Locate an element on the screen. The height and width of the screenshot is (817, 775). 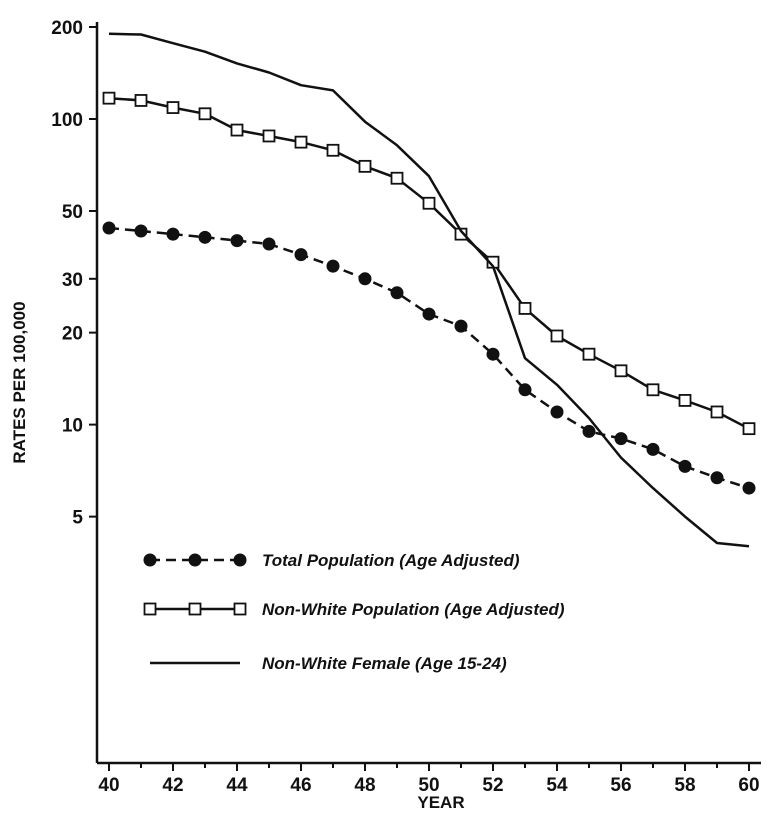
y-tick-label: 10 is located at coordinates (72, 426).